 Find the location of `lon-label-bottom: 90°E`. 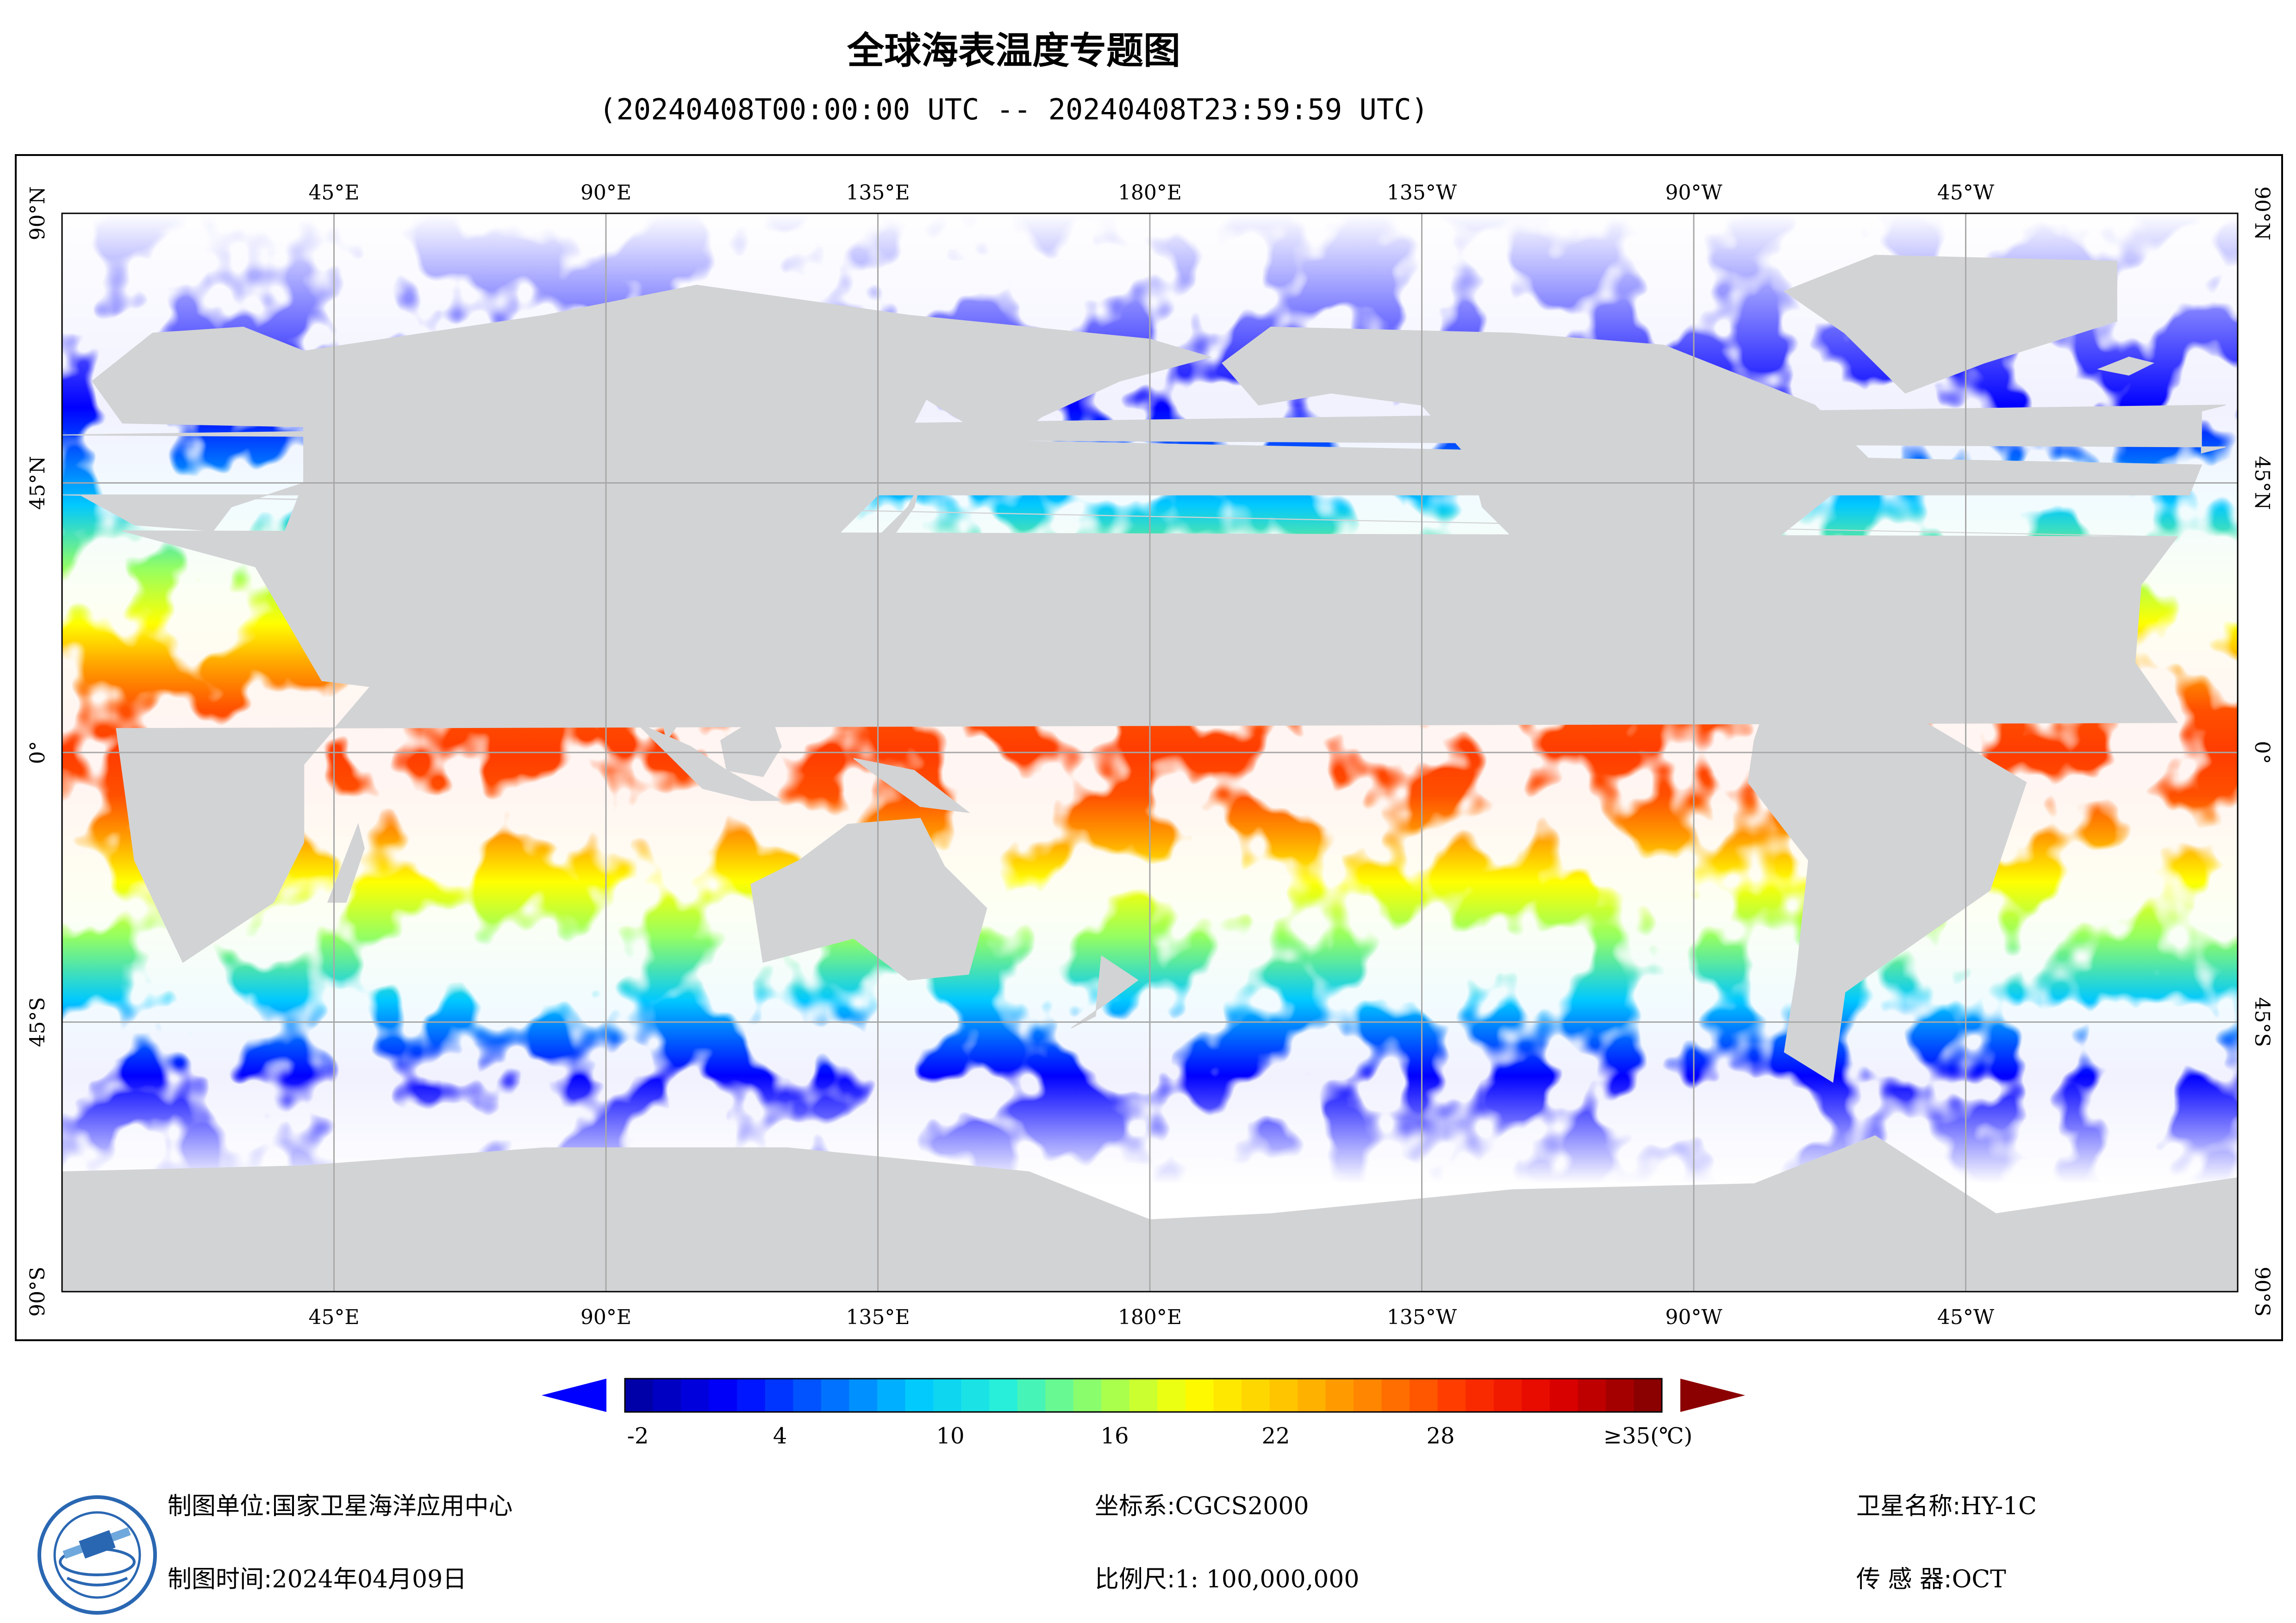

lon-label-bottom: 90°E is located at coordinates (605, 1317).